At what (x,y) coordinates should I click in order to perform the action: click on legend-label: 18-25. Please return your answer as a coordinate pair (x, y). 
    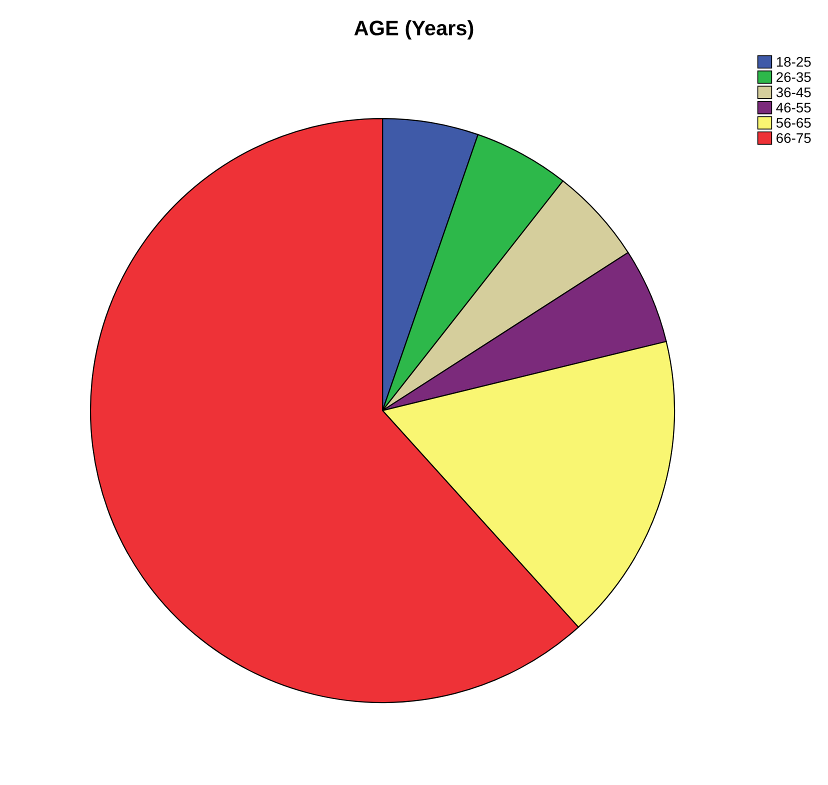
    Looking at the image, I should click on (793, 61).